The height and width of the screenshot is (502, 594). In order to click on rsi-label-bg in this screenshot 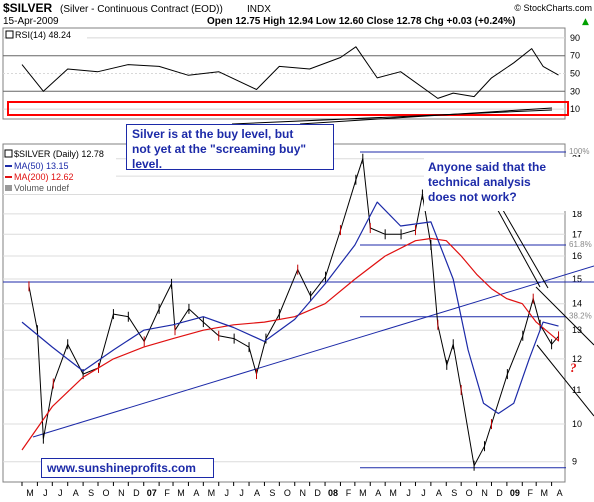, I will do `click(46, 34)`.